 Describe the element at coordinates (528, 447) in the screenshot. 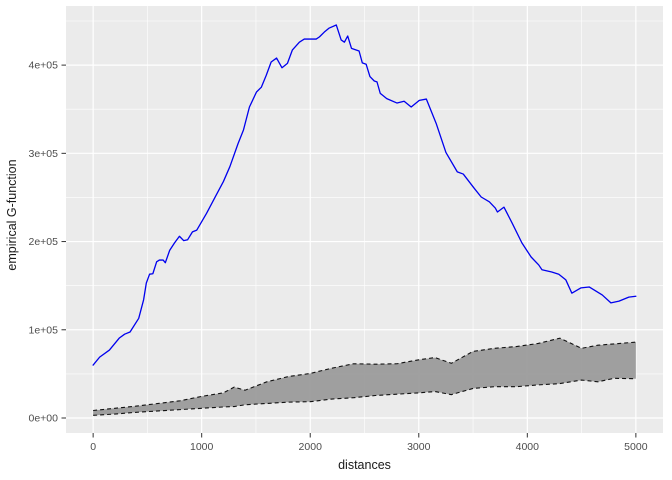

I see `x-tick-label: 4000` at that location.